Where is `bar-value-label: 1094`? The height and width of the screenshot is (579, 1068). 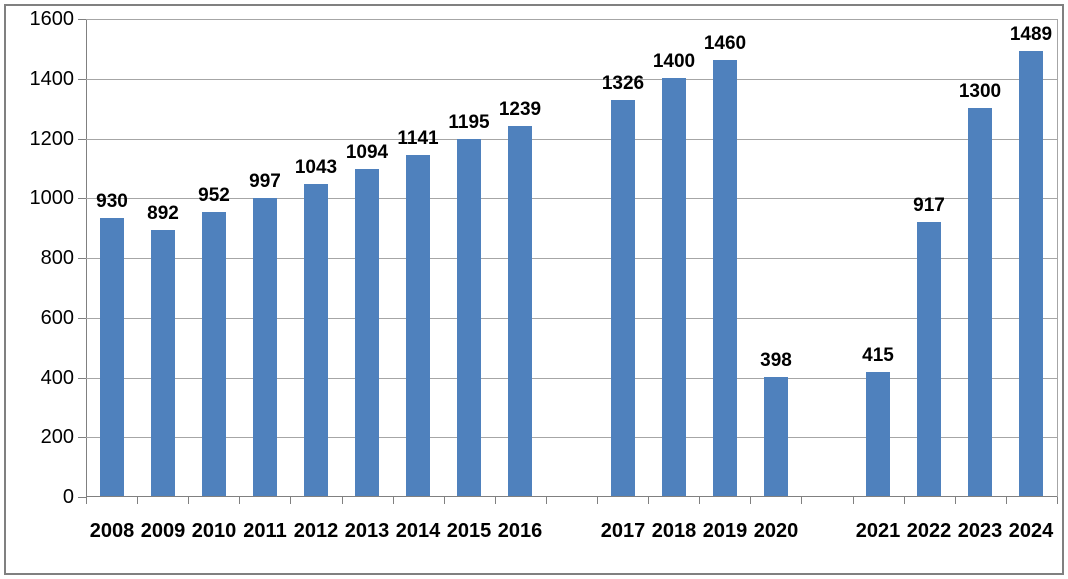
bar-value-label: 1094 is located at coordinates (367, 152).